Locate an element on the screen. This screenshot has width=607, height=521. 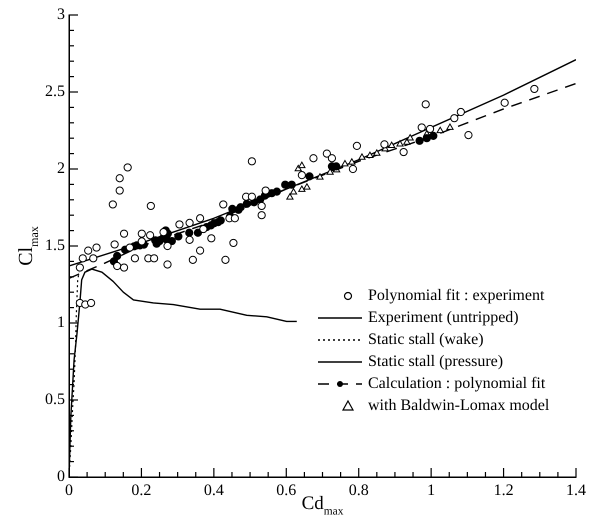
x-tick-label: 1.4 is located at coordinates (576, 490).